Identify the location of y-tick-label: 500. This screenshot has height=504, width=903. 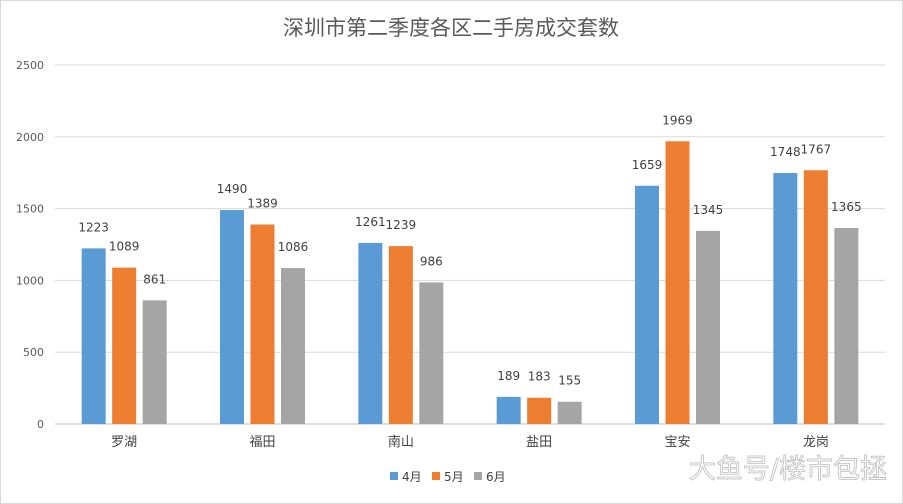
(33, 352).